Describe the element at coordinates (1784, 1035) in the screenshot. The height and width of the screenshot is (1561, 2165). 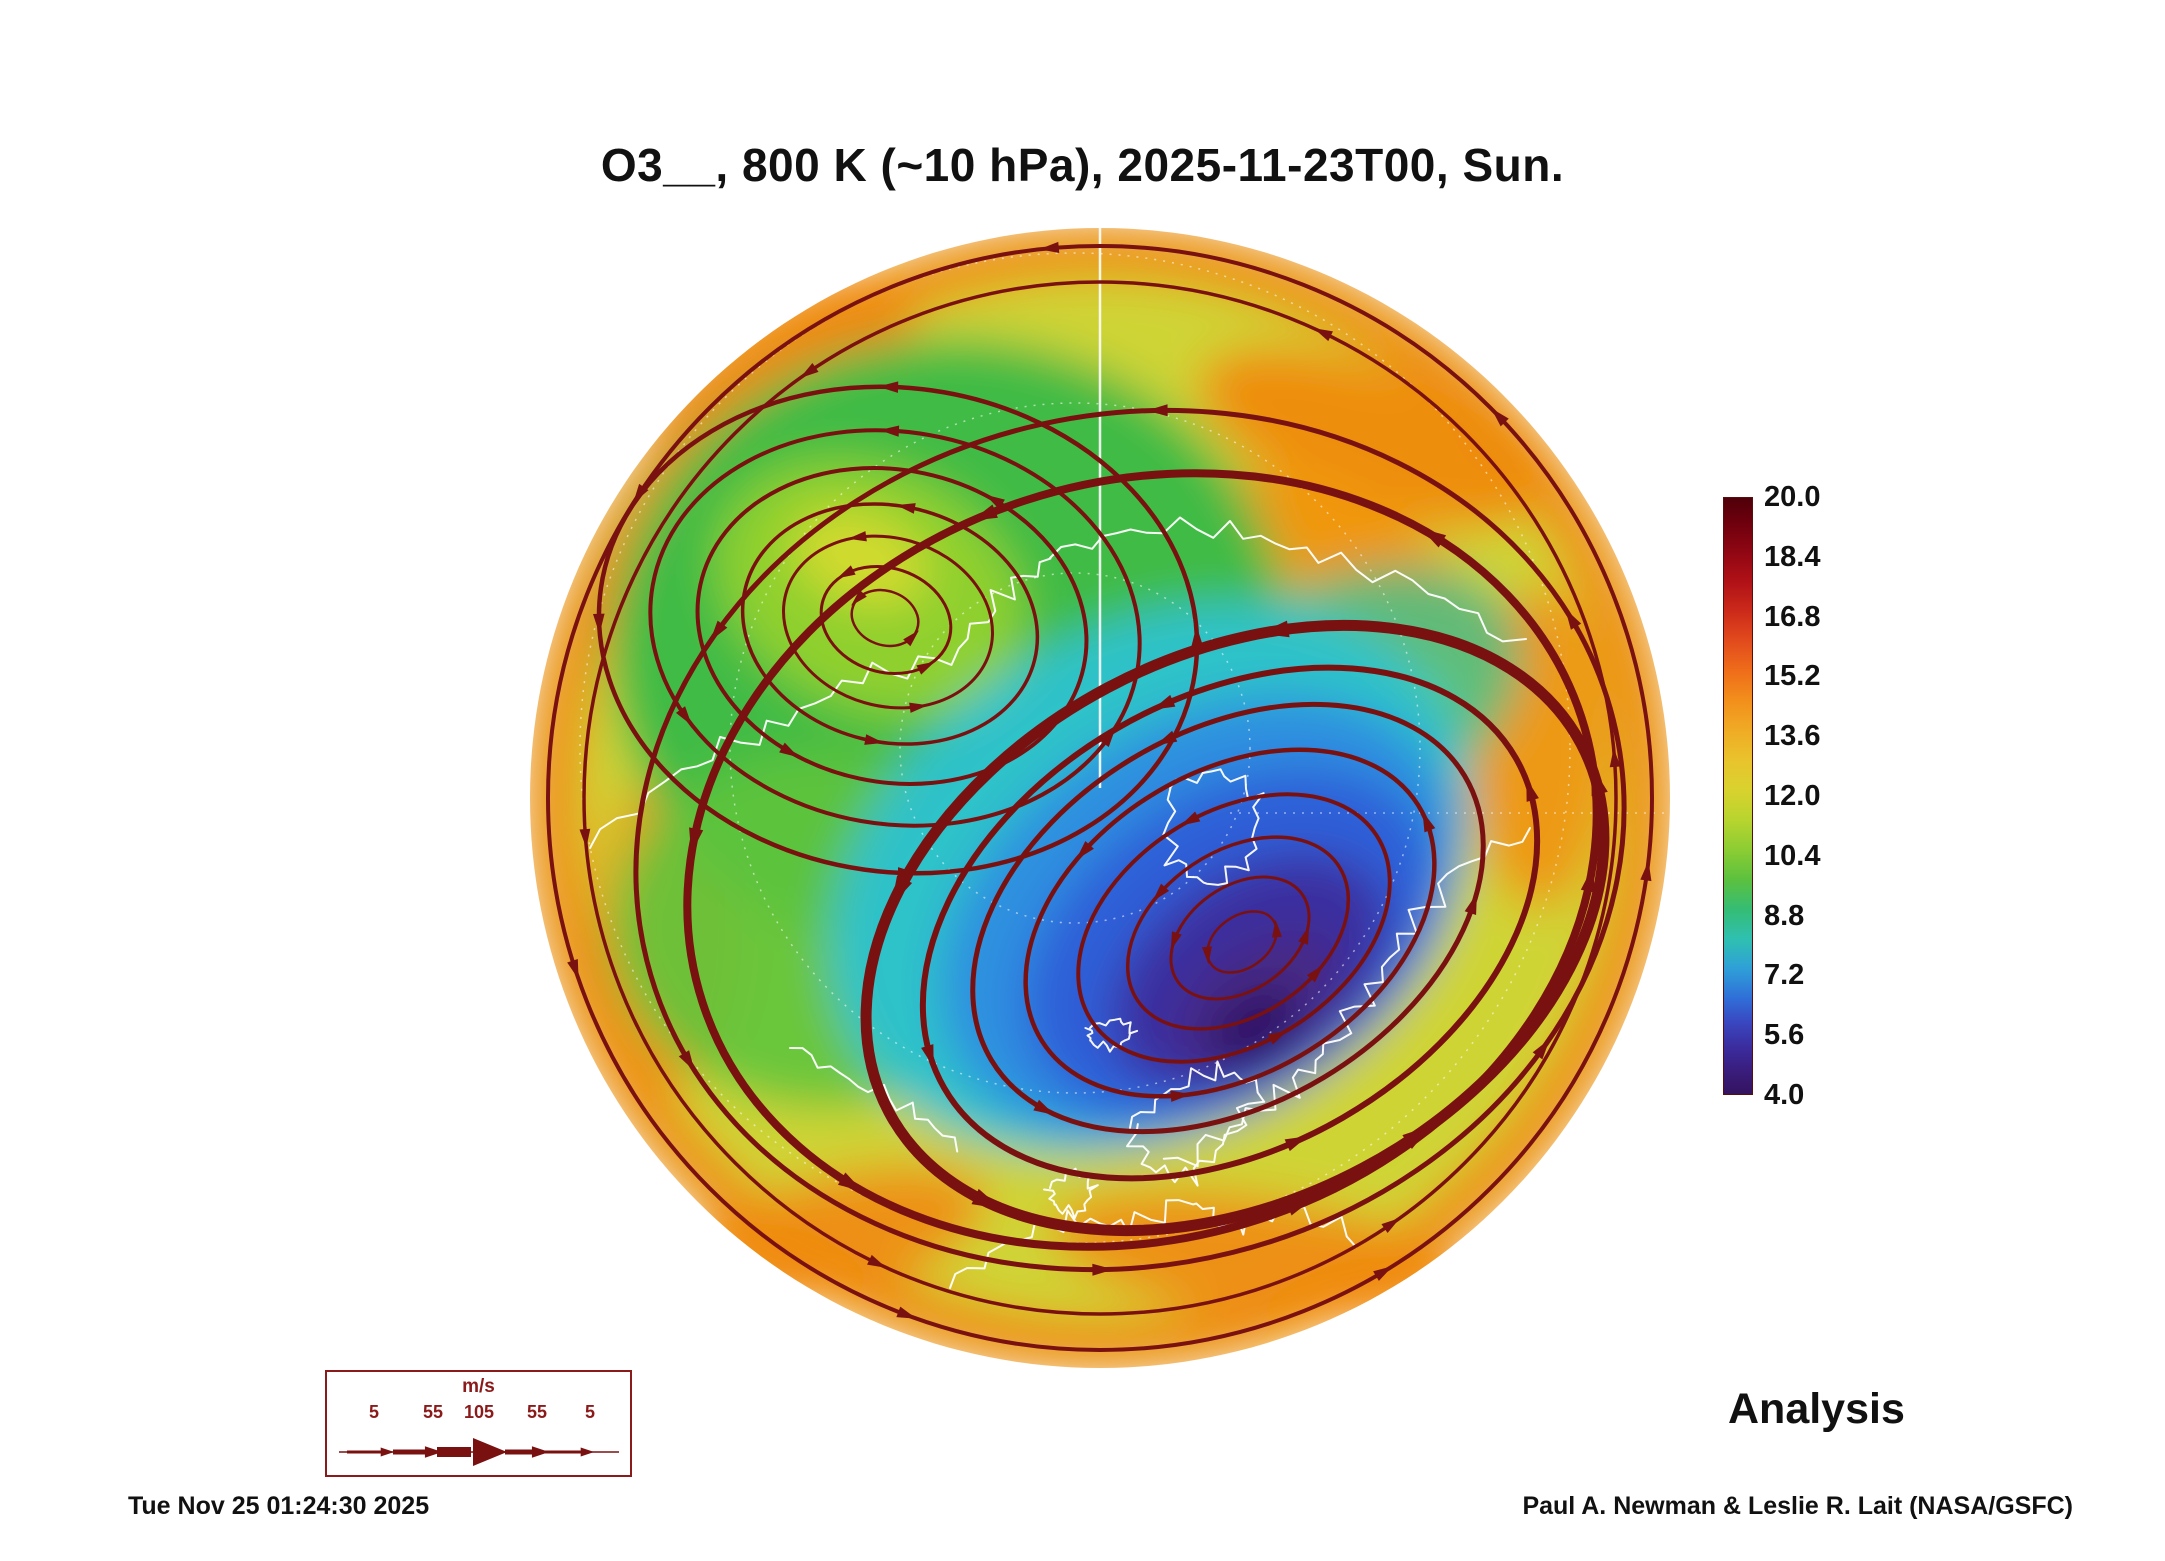
I see `colorbar-tick: 5.6` at that location.